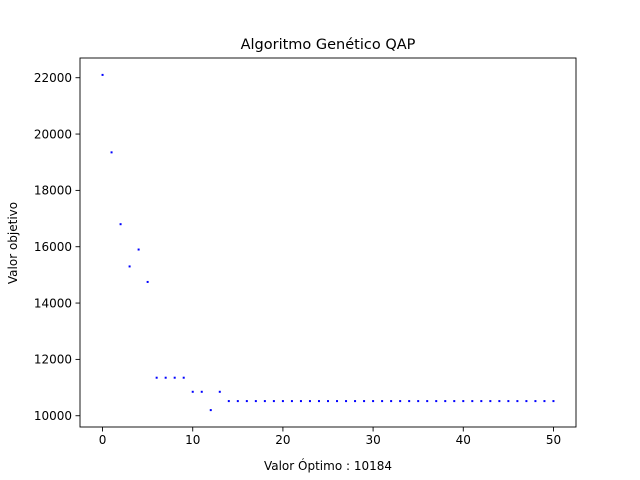 The image size is (640, 480). I want to click on y-tick-label: 16000, so click(53, 247).